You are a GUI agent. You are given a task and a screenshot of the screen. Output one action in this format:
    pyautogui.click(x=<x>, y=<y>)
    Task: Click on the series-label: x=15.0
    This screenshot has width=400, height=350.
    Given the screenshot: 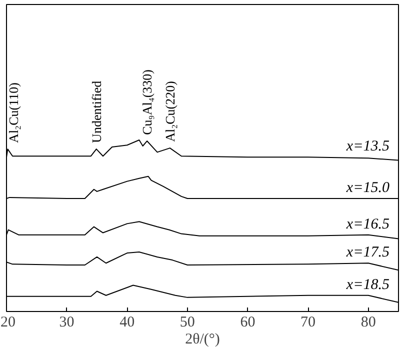 What is the action you would take?
    pyautogui.click(x=367, y=188)
    